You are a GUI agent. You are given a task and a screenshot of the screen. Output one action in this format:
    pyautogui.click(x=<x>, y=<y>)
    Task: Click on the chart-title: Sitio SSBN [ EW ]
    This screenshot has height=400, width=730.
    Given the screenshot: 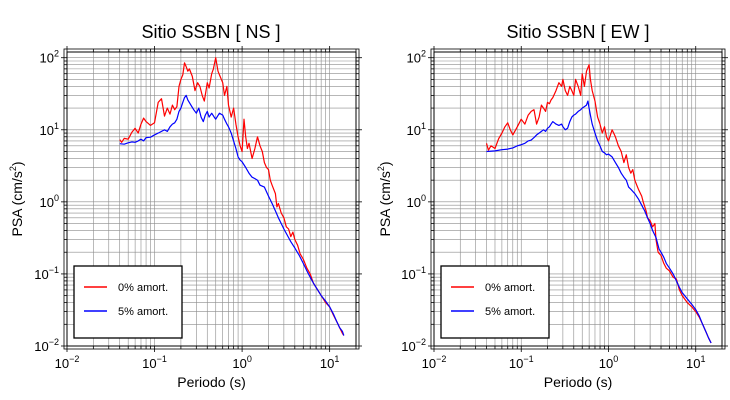 What is the action you would take?
    pyautogui.click(x=577, y=32)
    